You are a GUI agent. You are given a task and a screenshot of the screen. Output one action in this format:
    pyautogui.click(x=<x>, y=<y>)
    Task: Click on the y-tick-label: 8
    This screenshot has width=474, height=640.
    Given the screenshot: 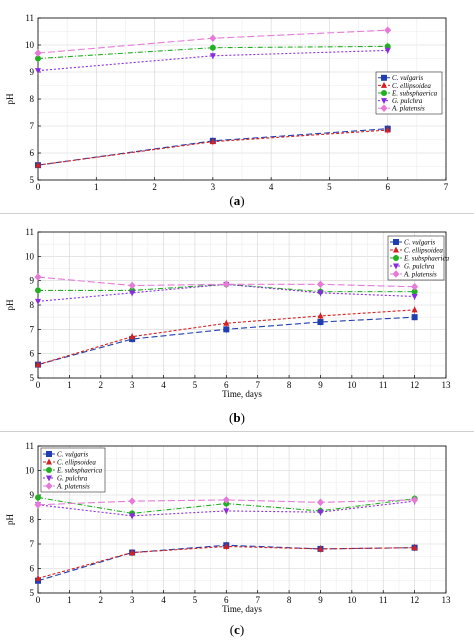 What is the action you would take?
    pyautogui.click(x=32, y=305)
    